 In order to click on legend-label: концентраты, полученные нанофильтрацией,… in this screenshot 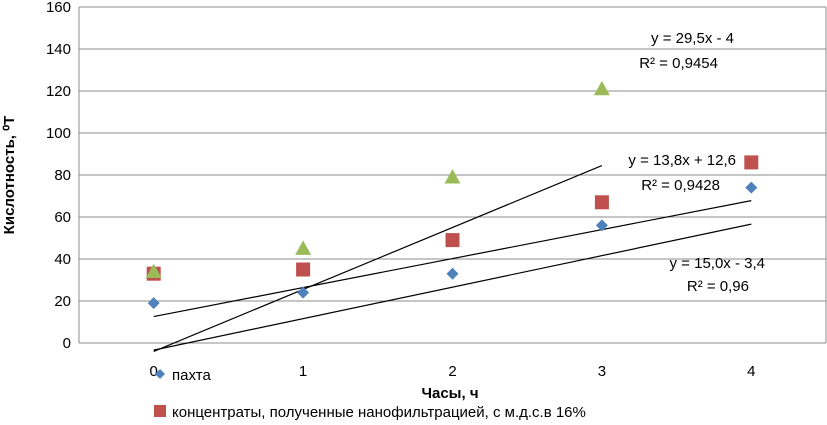, I will do `click(379, 412)`.